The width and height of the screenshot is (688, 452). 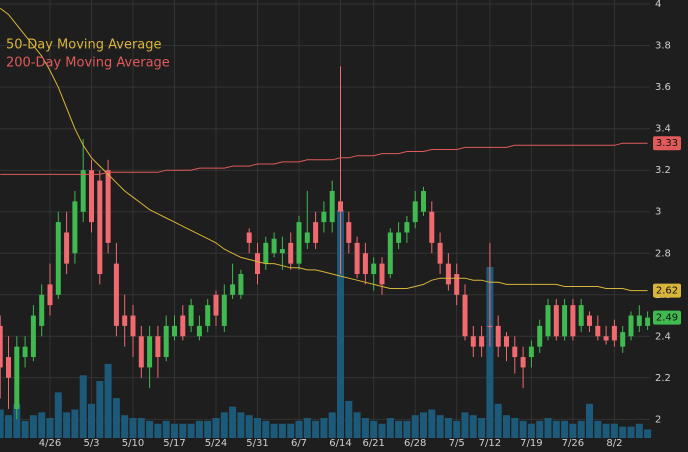 I want to click on x-tick-label: 5/31, so click(x=257, y=443).